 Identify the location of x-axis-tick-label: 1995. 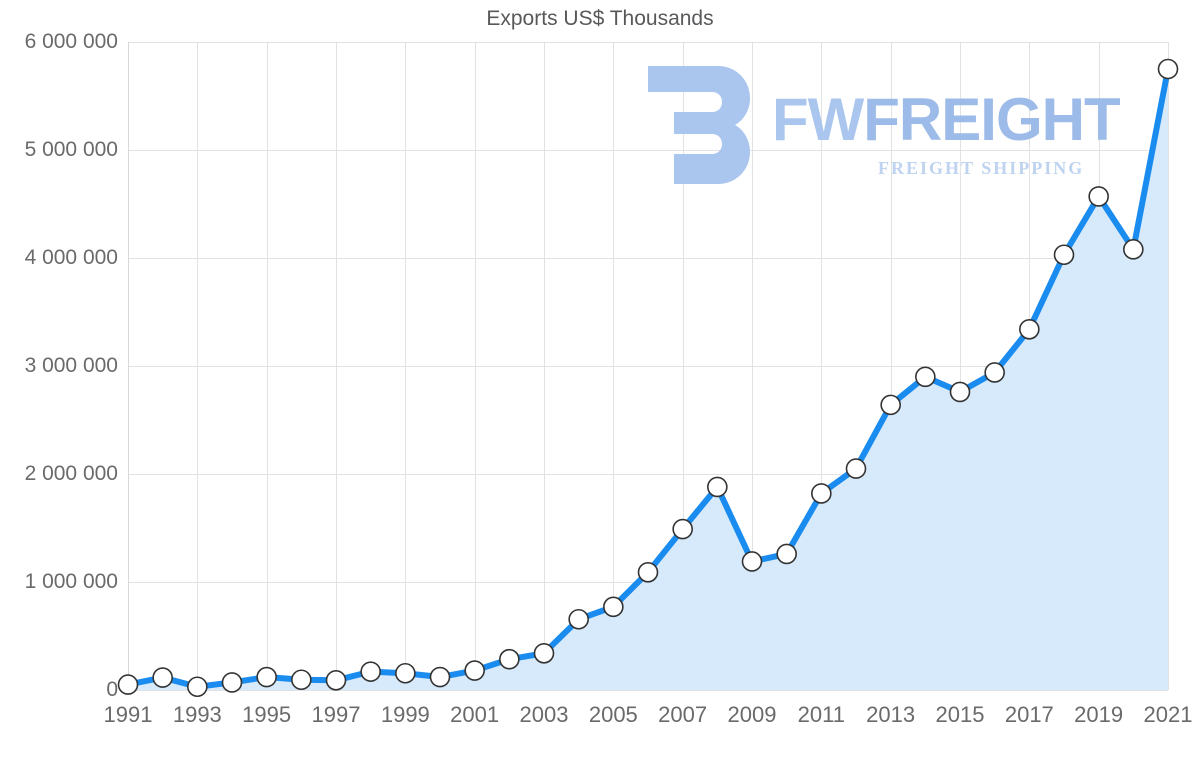
(267, 714).